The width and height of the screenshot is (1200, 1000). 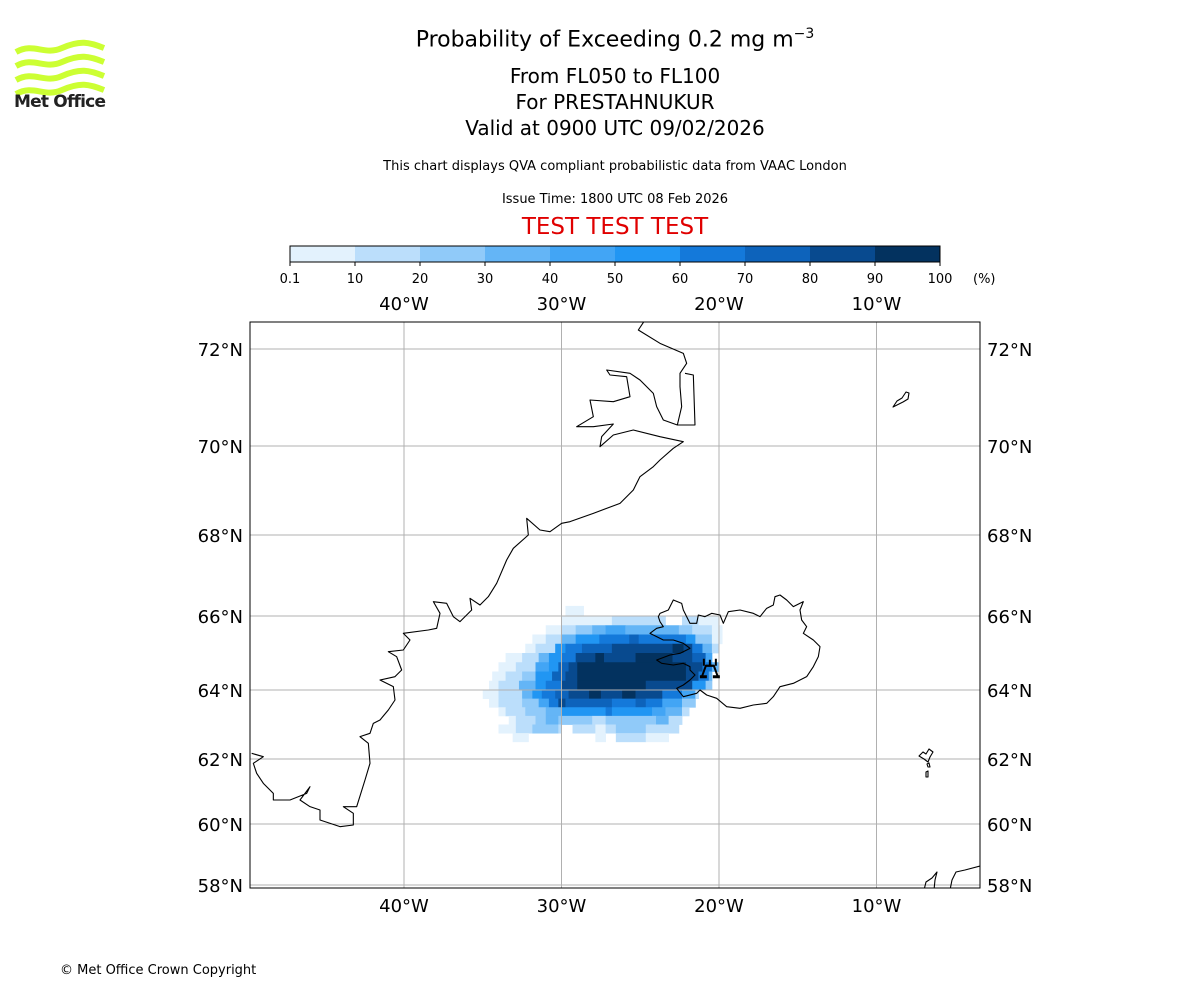 What do you see at coordinates (877, 304) in the screenshot?
I see `lon-tick-label: 10°W` at bounding box center [877, 304].